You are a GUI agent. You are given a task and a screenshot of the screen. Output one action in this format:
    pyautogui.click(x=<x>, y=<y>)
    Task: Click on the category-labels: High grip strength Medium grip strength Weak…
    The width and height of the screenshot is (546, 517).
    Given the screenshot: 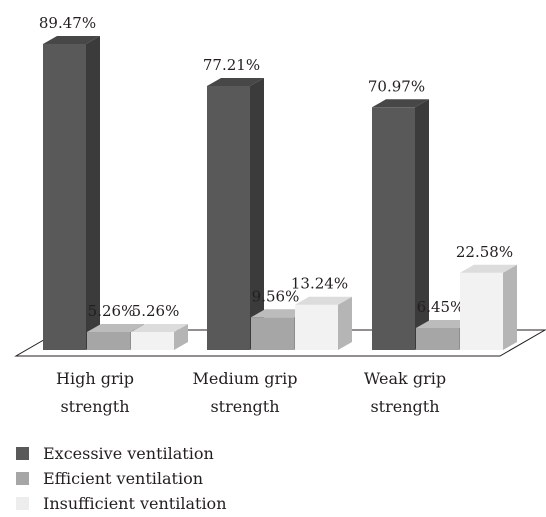 What is the action you would take?
    pyautogui.click(x=251, y=392)
    